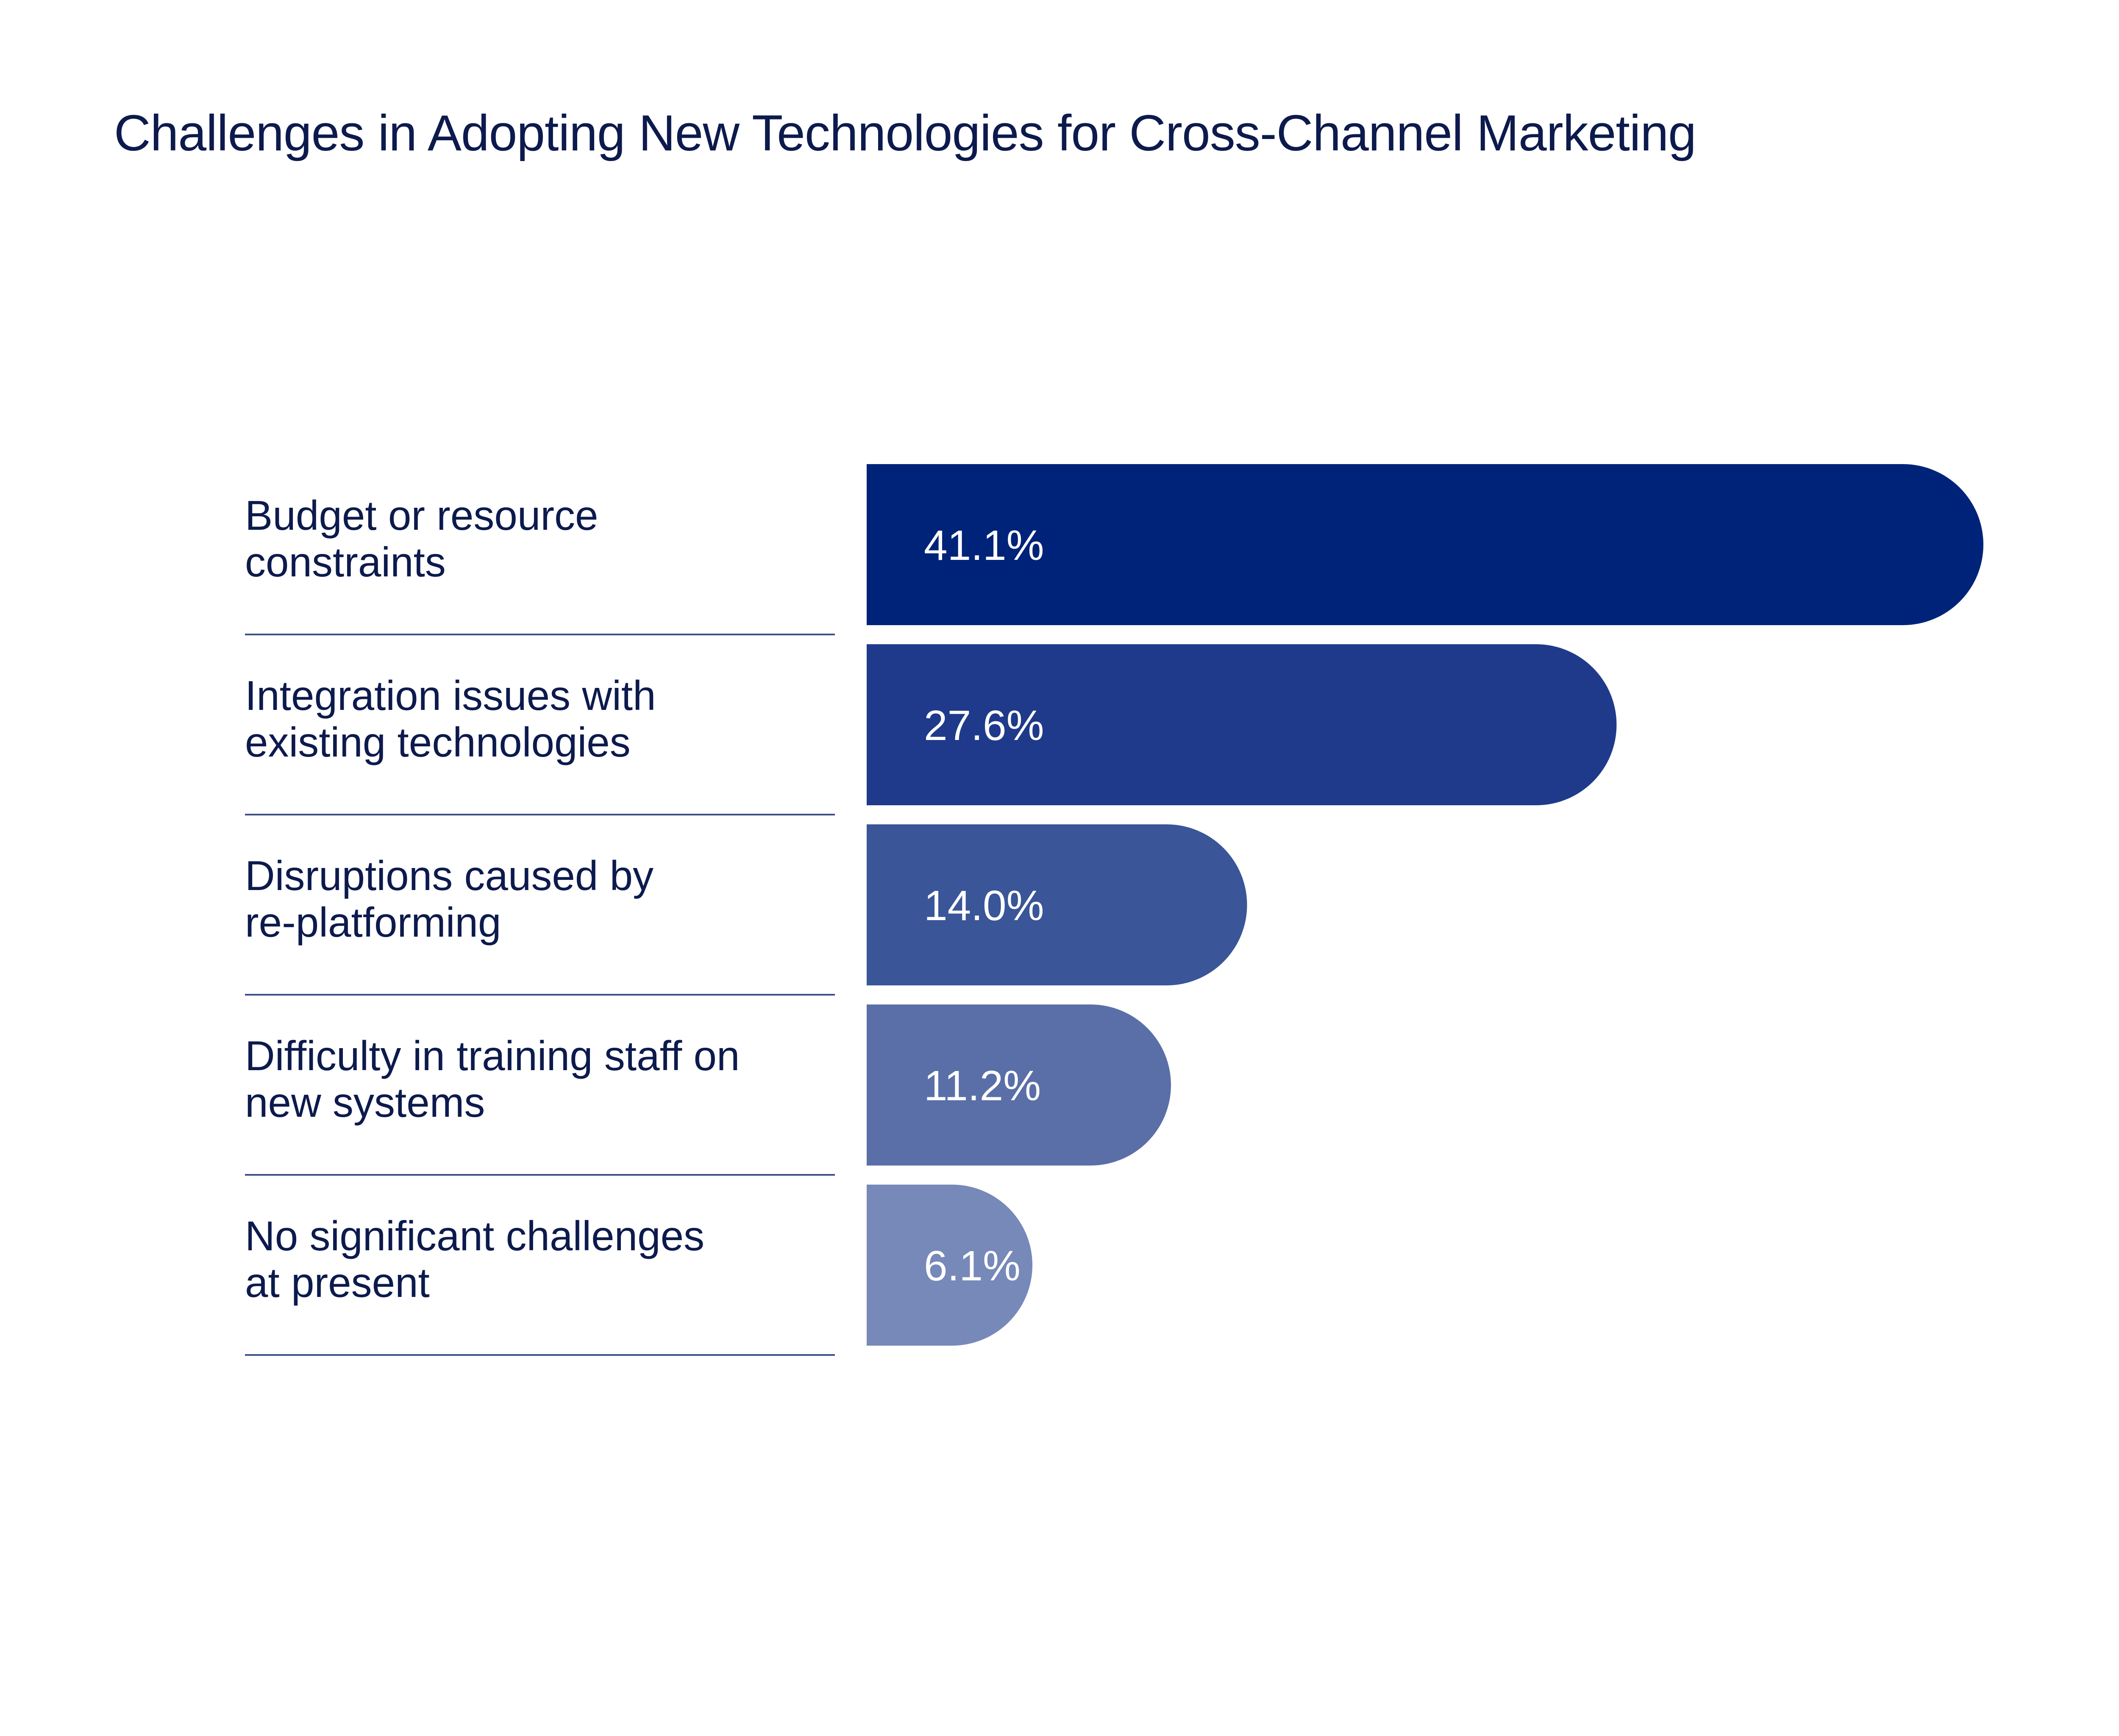 This screenshot has height=1736, width=2119. Describe the element at coordinates (449, 875) in the screenshot. I see `category-label-line: Disruptions caused by` at that location.